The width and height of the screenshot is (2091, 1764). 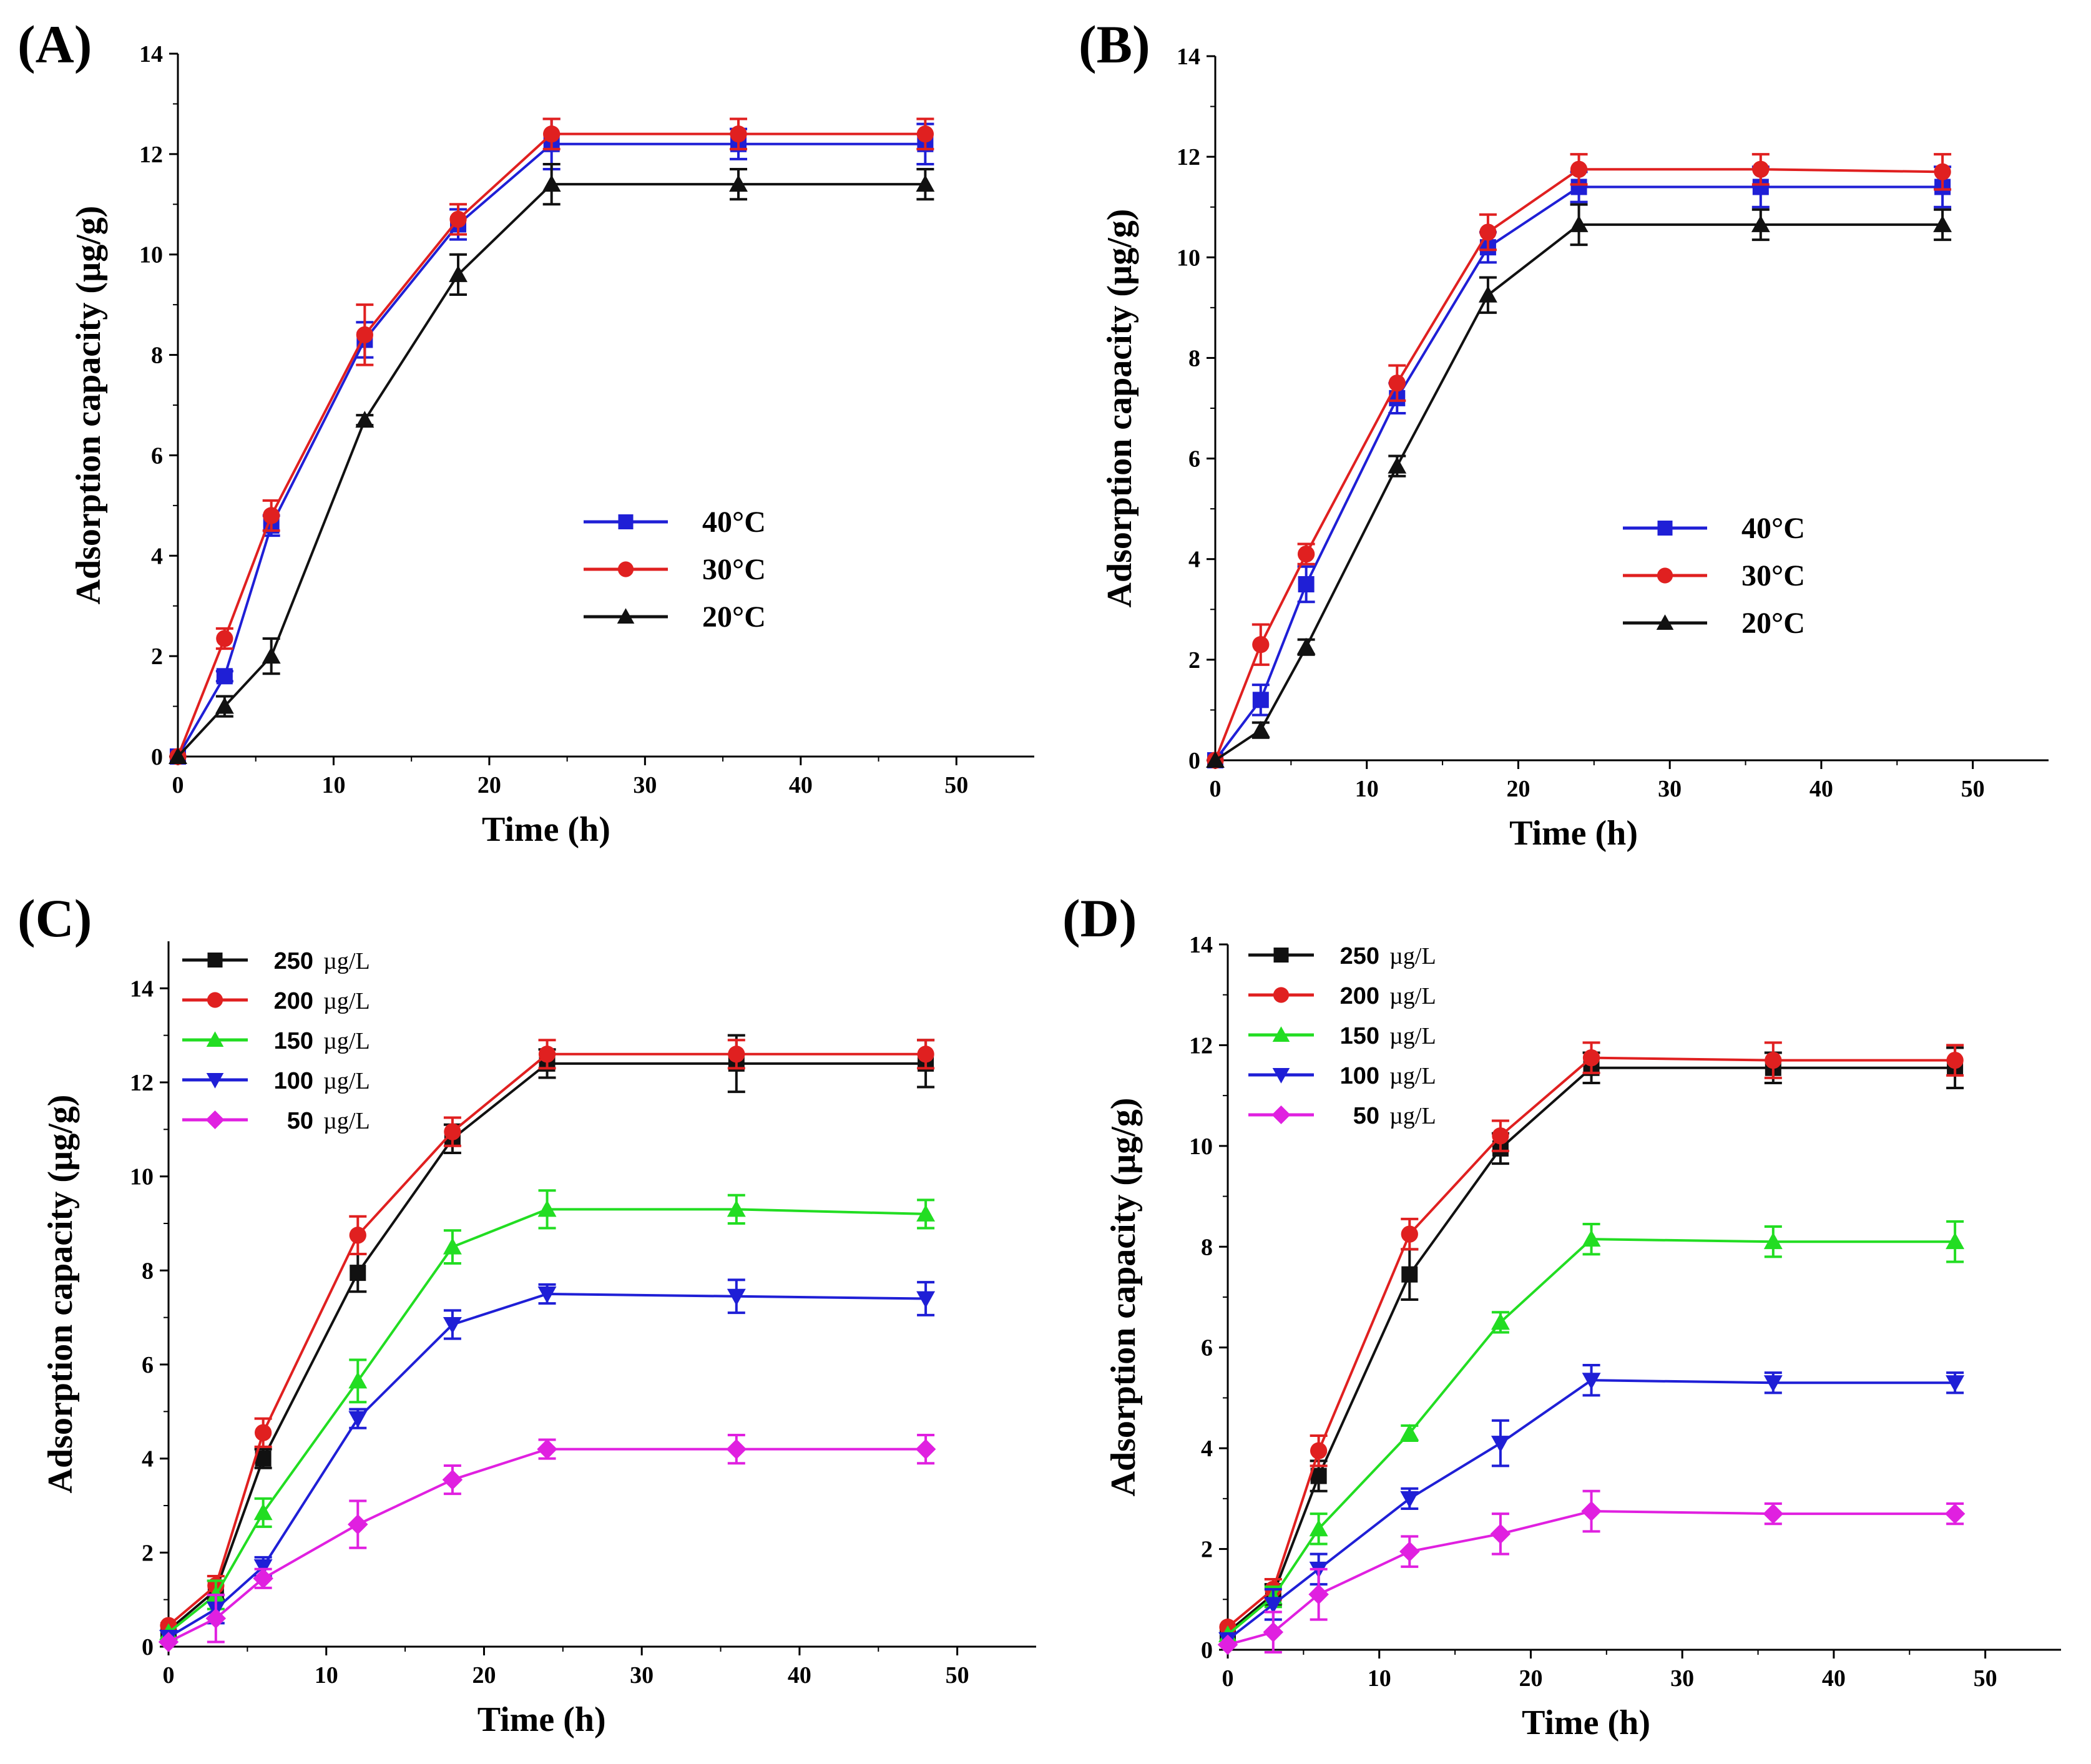 I want to click on legend-label: 40°C, so click(x=1773, y=528).